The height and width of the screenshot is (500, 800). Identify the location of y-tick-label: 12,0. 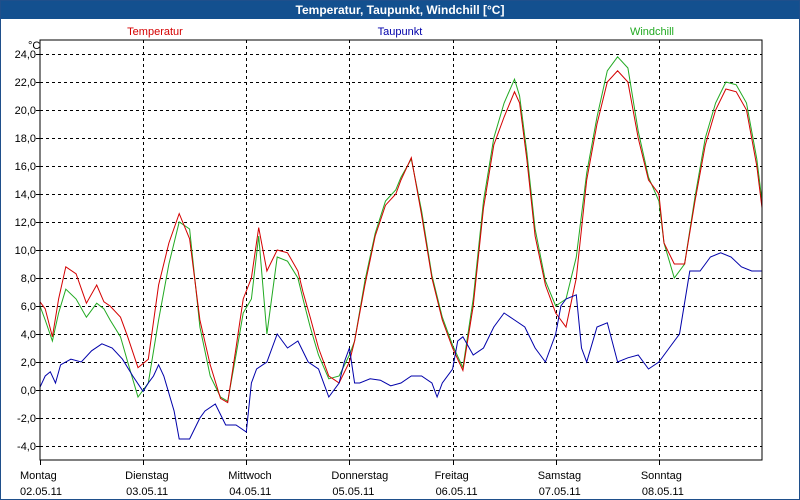
(25, 223).